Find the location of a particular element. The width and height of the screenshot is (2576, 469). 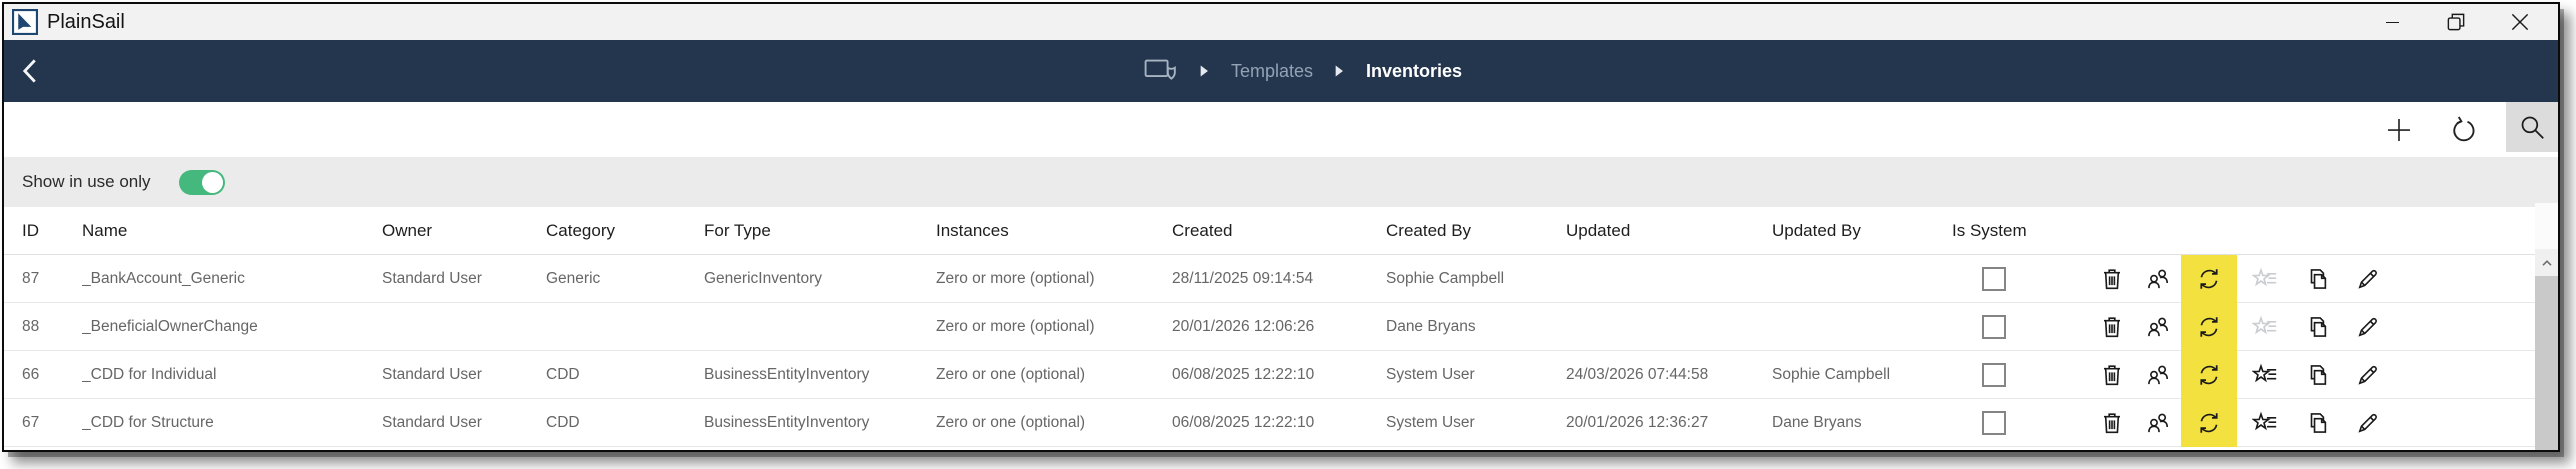

minimize-icon is located at coordinates (2392, 22).